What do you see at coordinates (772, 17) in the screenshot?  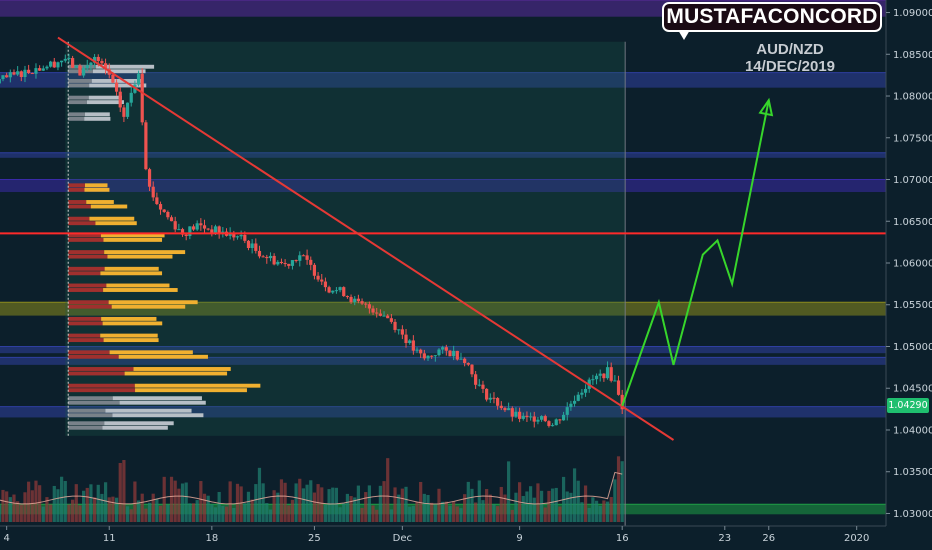 I see `brand-badge: MUSTAFACONCORD` at bounding box center [772, 17].